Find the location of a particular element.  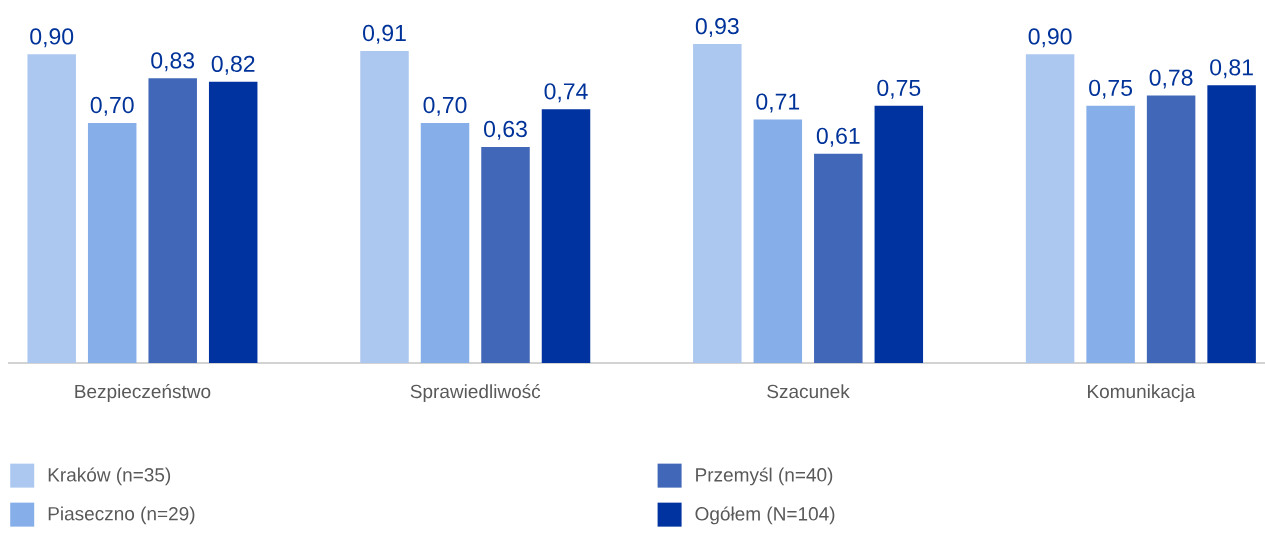

x-tick-label: Szacunek is located at coordinates (808, 391).